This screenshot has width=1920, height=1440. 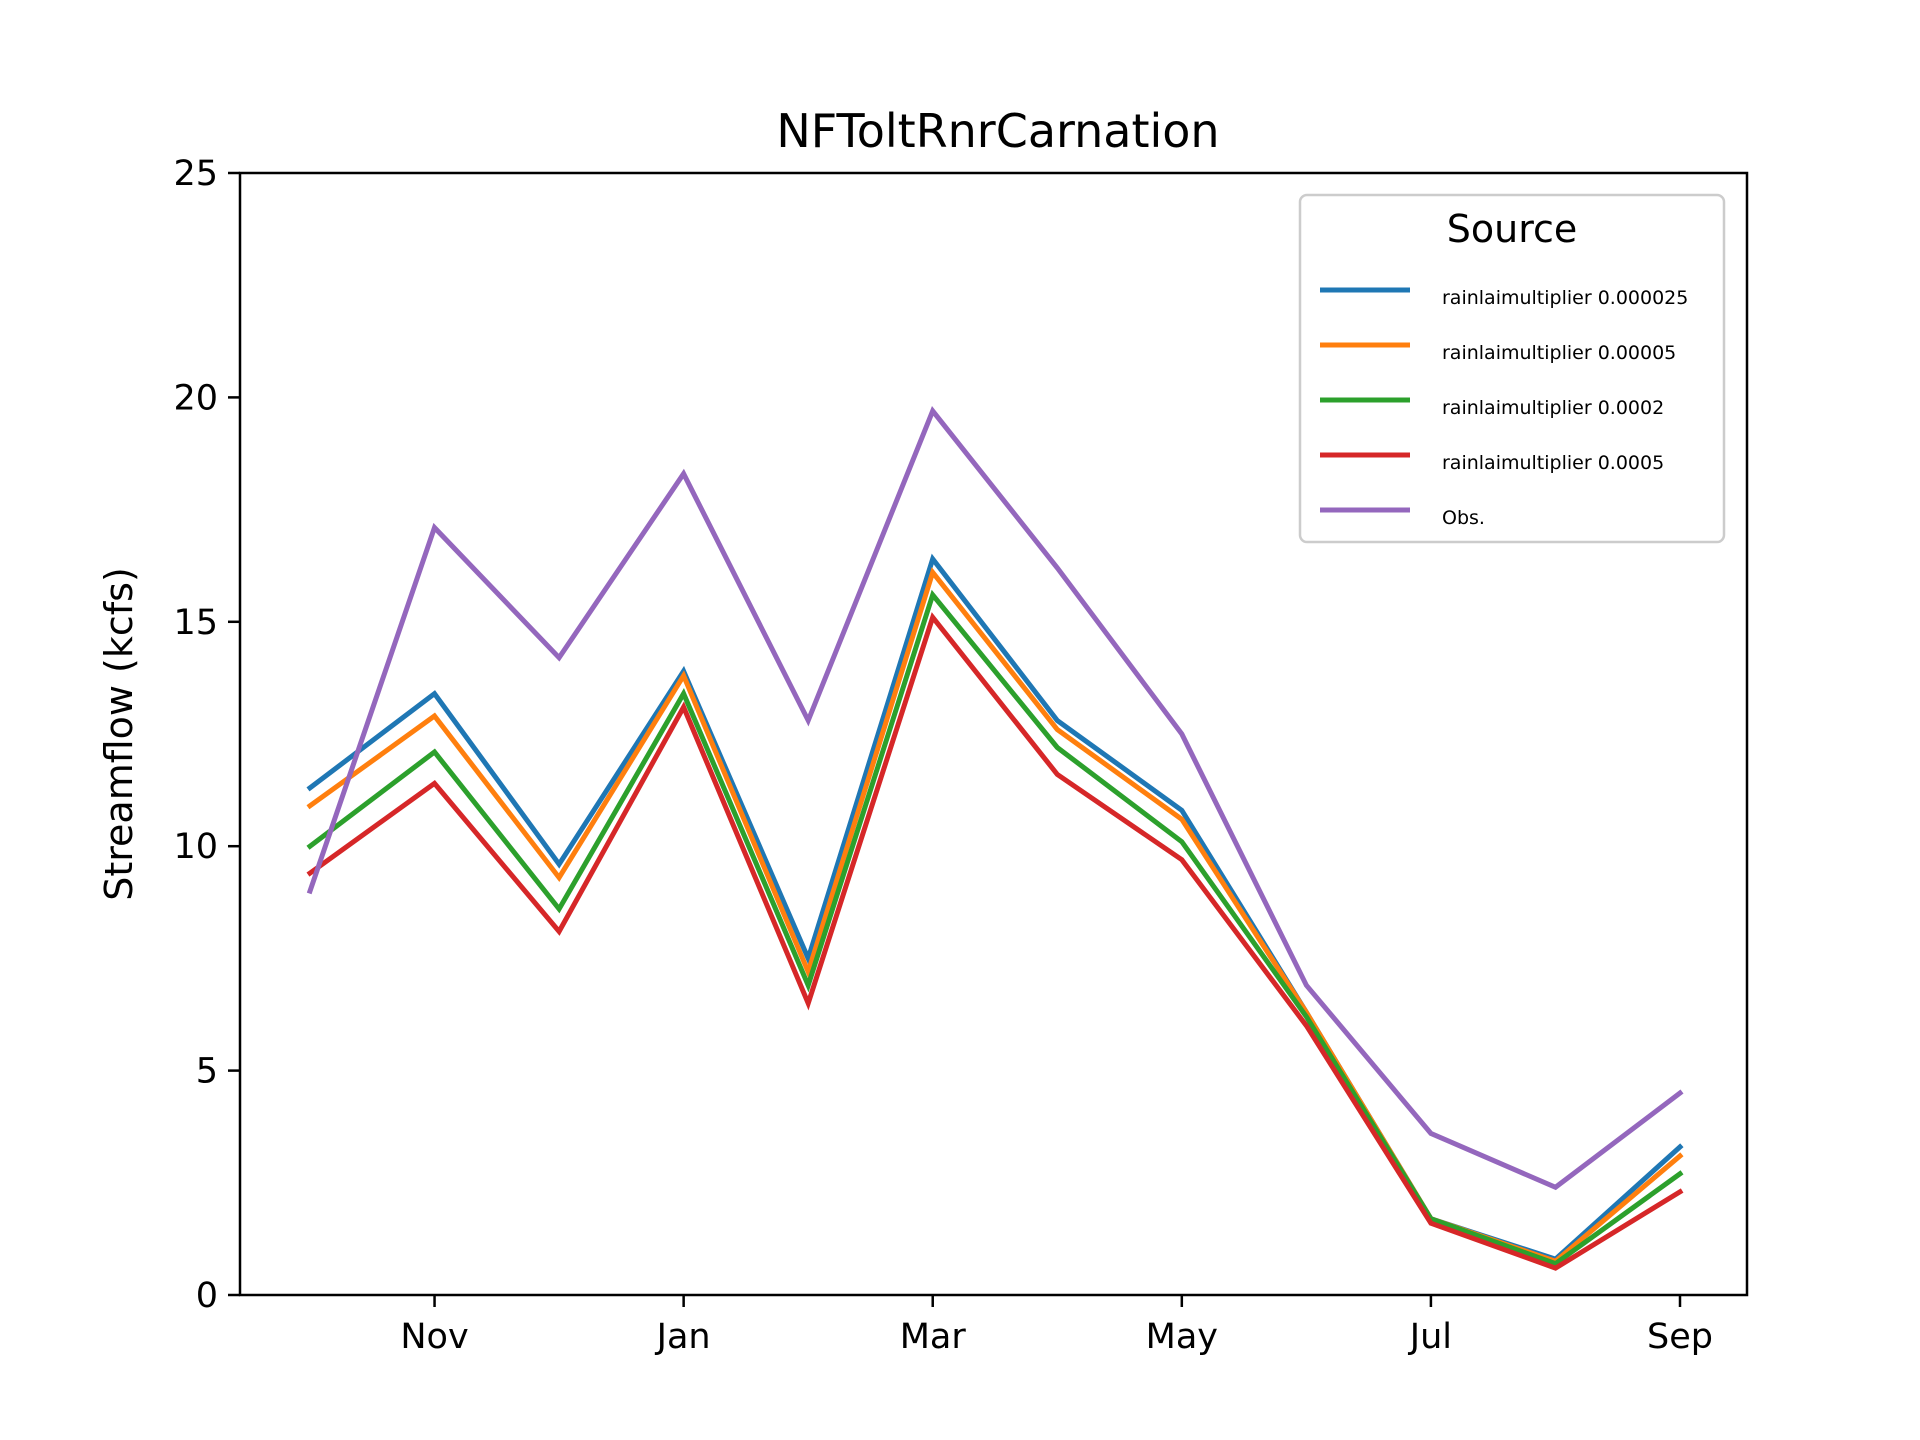 I want to click on x-axis: Nov Jan Mar May Jul Sep, so click(x=1056, y=1326).